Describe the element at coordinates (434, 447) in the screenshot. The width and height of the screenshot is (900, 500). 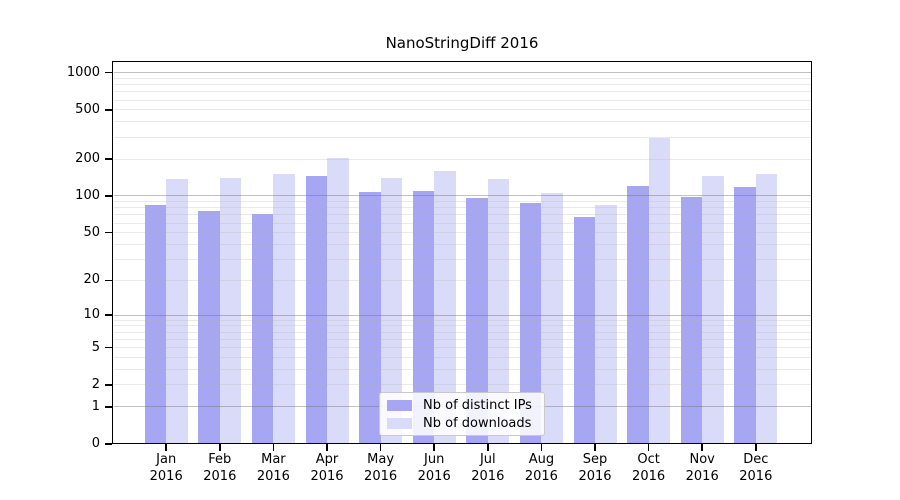
I see `x-tick-jun` at that location.